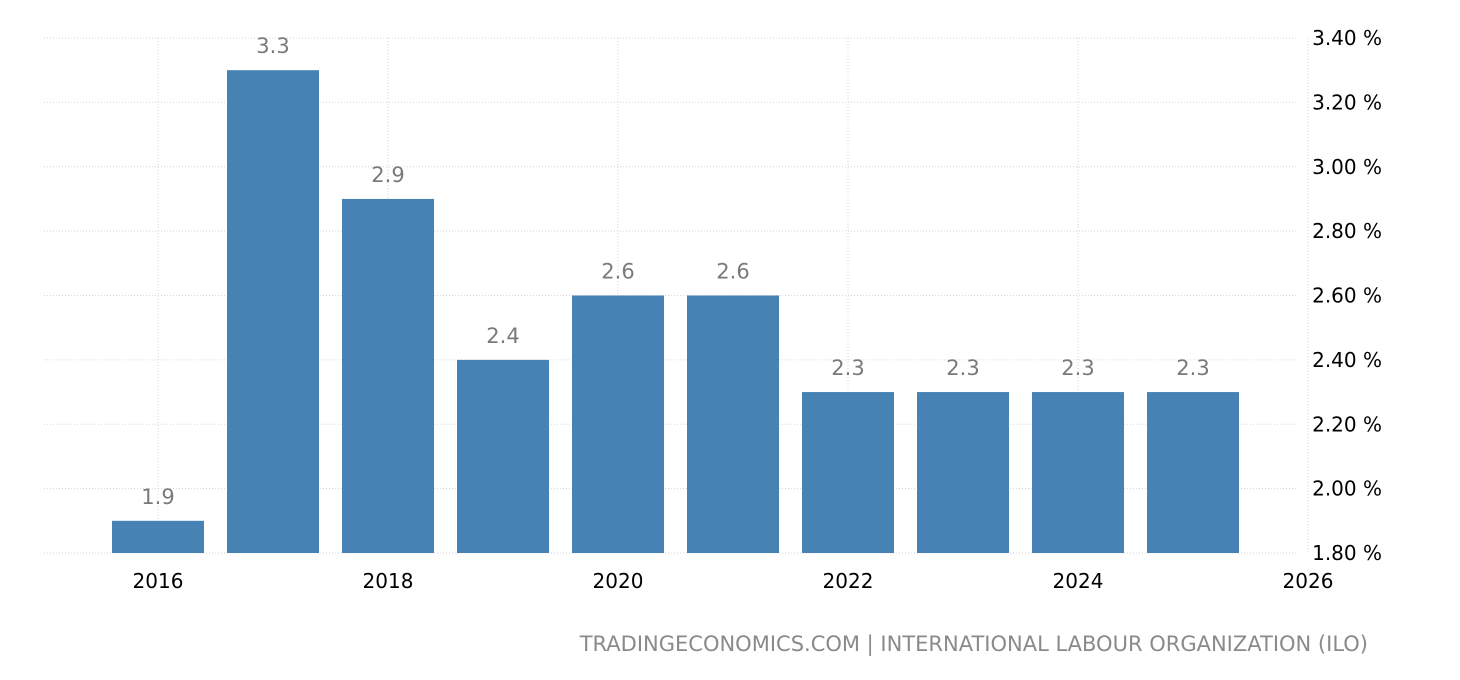  I want to click on y-tick-label: 3.20 %, so click(1347, 102).